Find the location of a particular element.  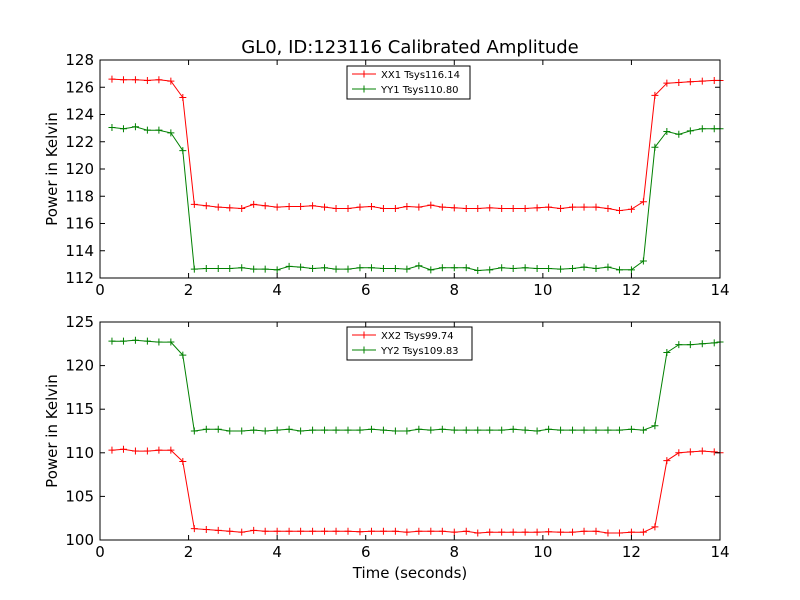

chart-2-x-tick-label: 0 is located at coordinates (100, 552).